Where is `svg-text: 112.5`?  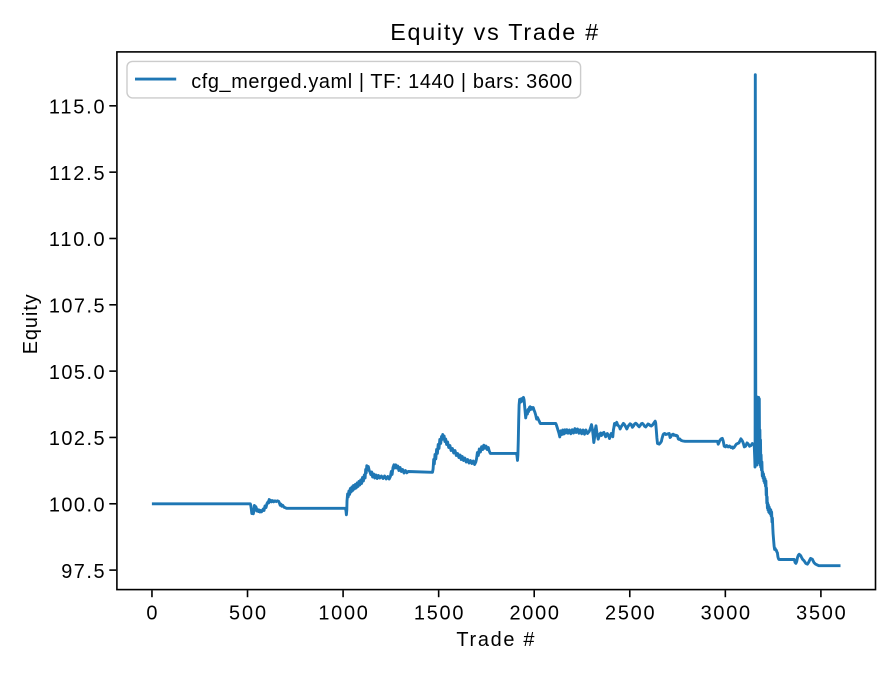
svg-text: 112.5 is located at coordinates (77, 174).